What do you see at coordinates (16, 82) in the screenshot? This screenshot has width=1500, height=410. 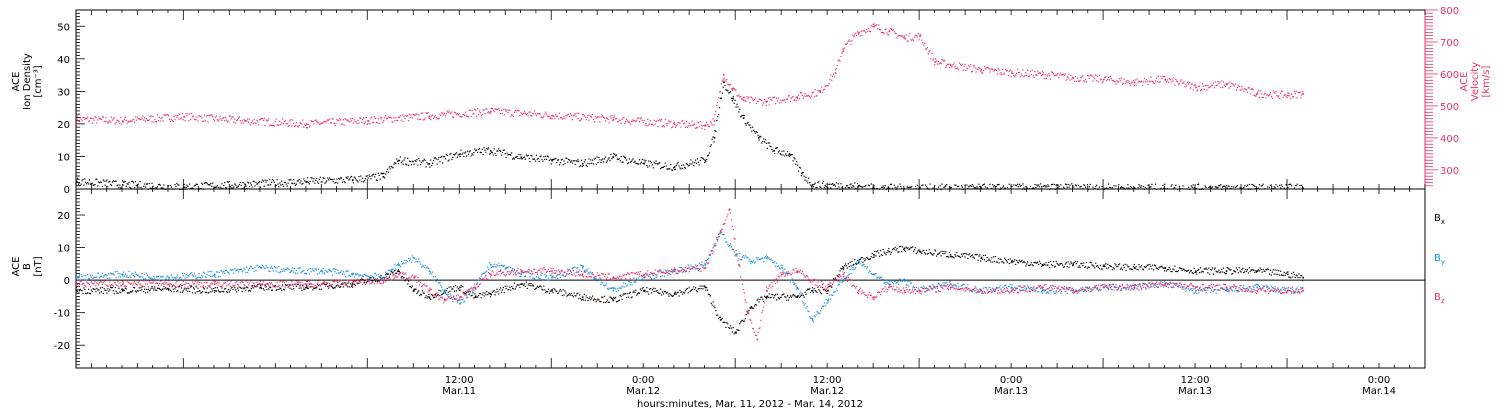 I see `density-axis-label: ACE` at bounding box center [16, 82].